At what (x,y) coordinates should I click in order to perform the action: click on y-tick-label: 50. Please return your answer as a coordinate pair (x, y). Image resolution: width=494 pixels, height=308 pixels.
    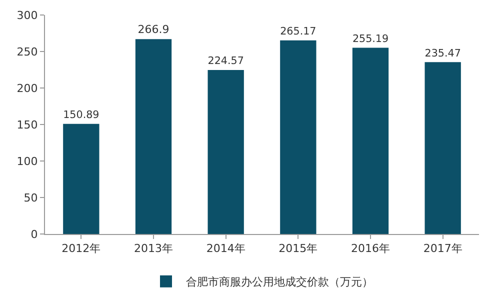
    Looking at the image, I should click on (31, 197).